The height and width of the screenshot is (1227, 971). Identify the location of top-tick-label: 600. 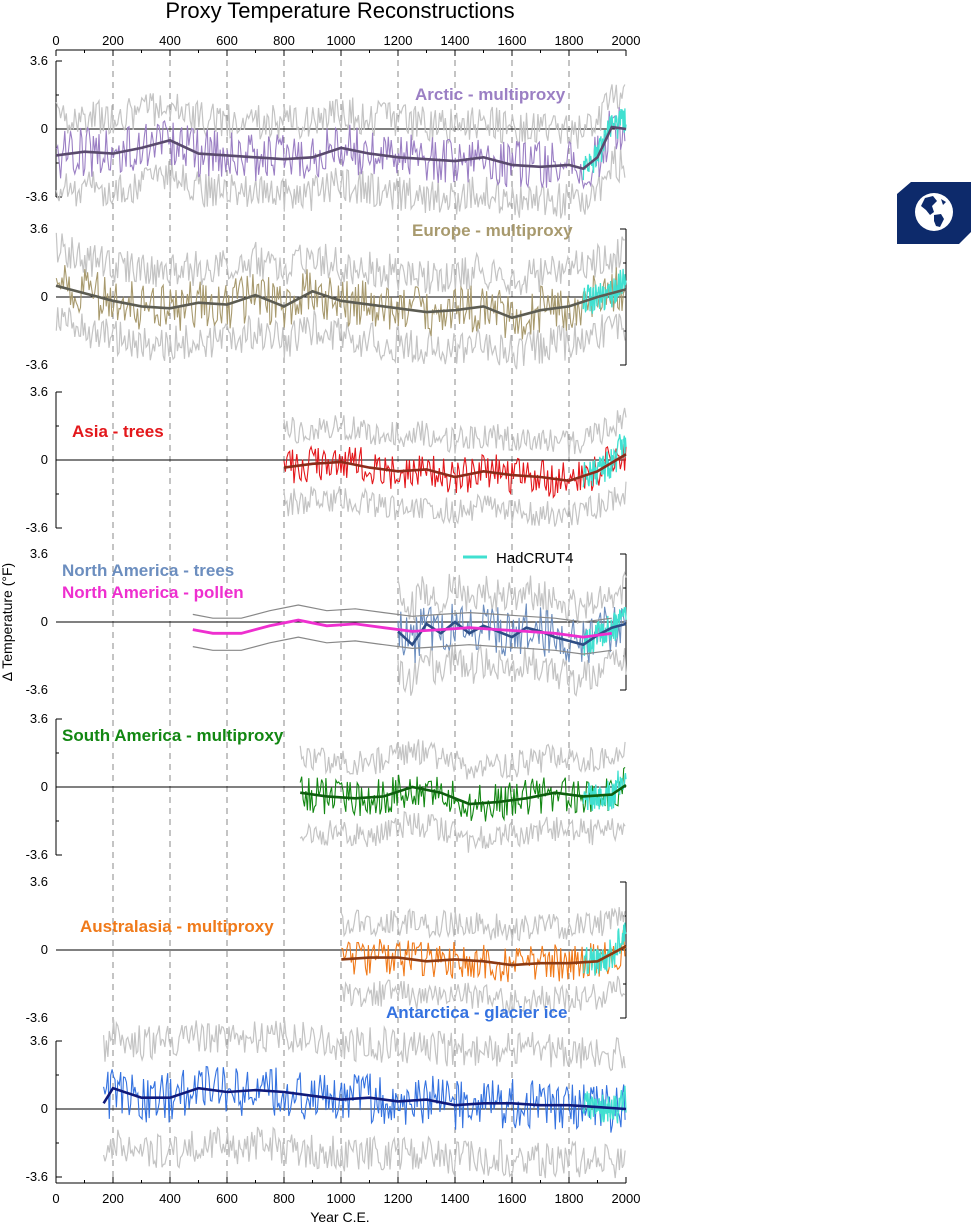
(227, 40).